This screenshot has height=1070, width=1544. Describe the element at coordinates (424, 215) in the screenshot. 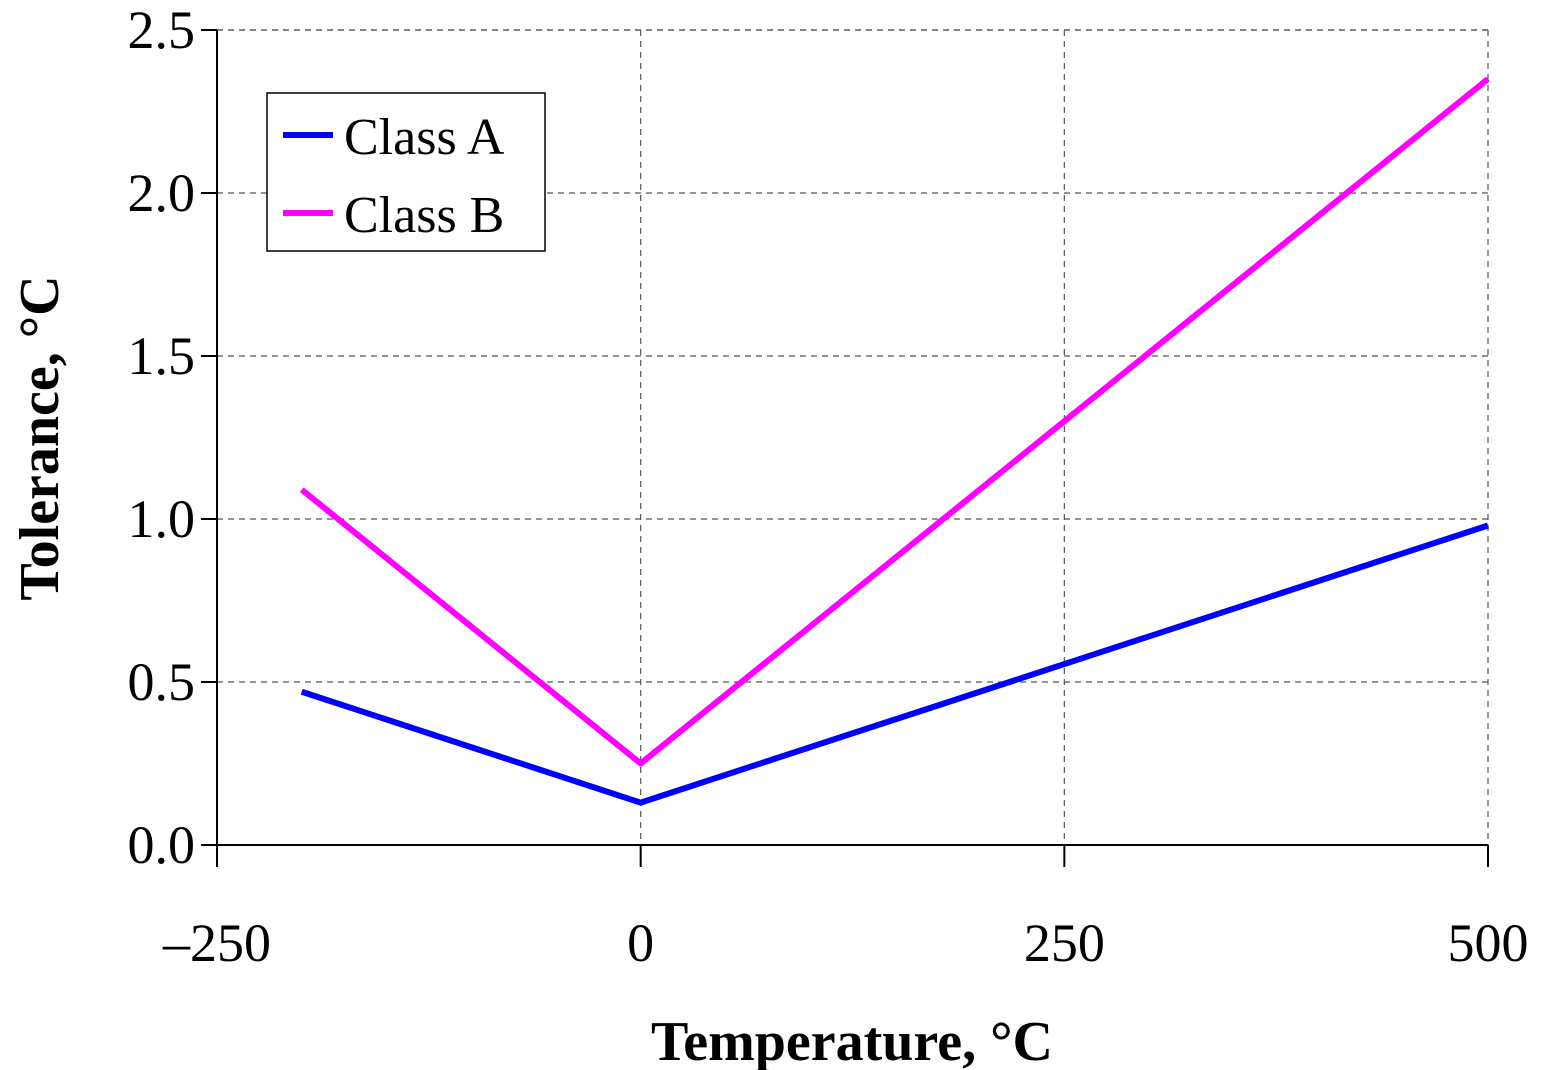

I see `legend-label-class-b: Class B` at that location.